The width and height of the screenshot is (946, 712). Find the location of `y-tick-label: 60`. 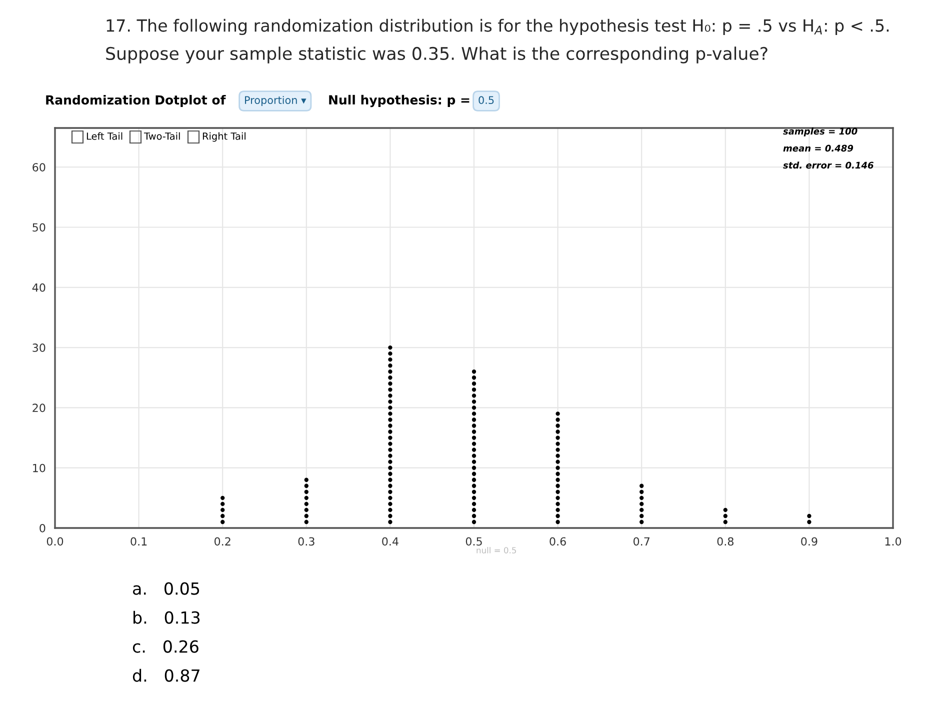

y-tick-label: 60 is located at coordinates (39, 167).